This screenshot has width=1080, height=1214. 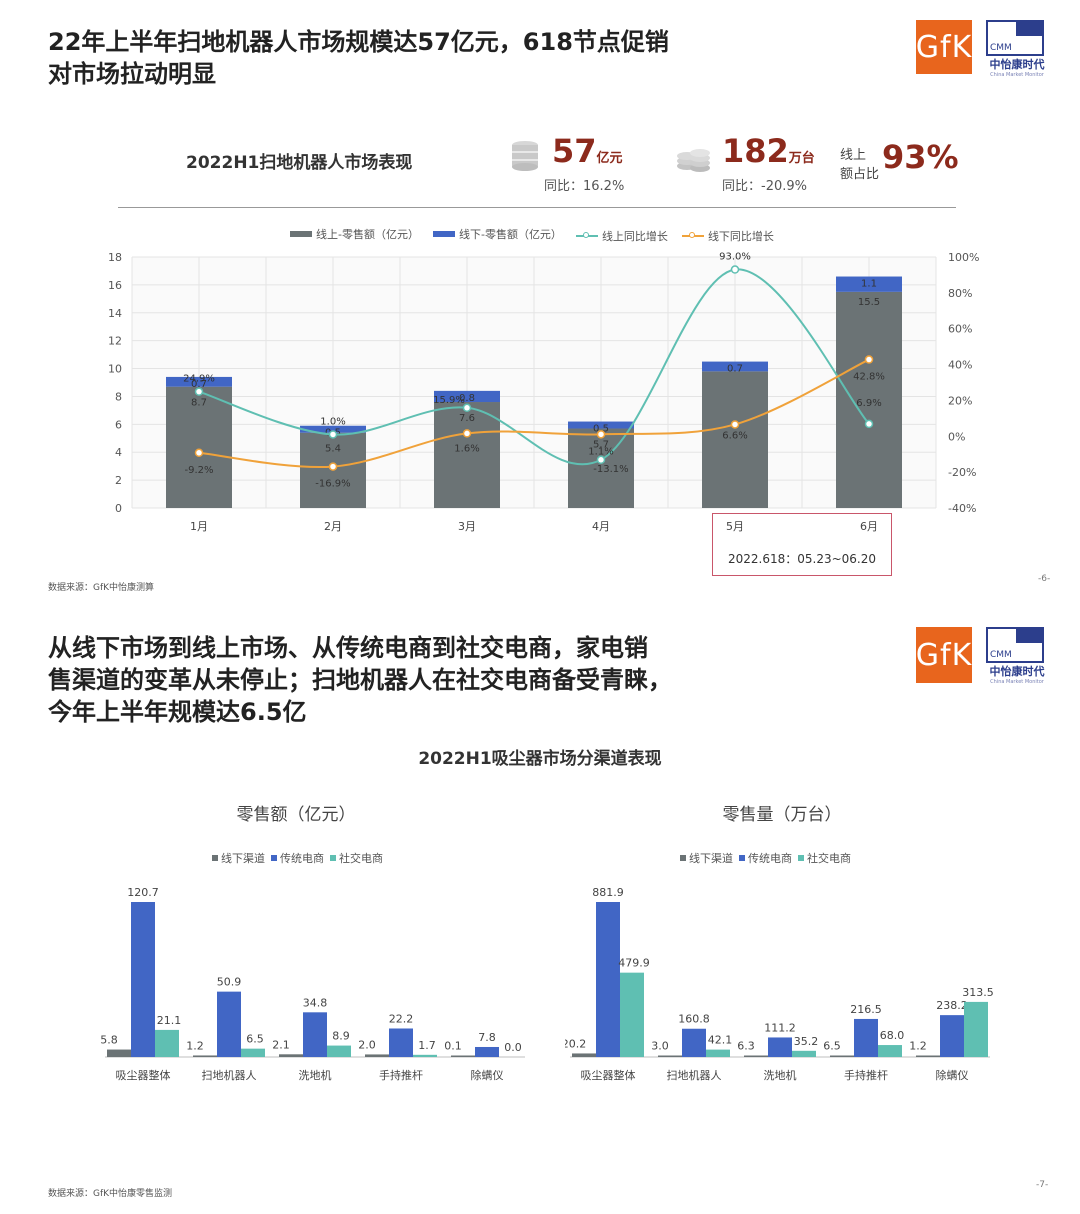 I want to click on kpi1: 57亿元, so click(x=587, y=151).